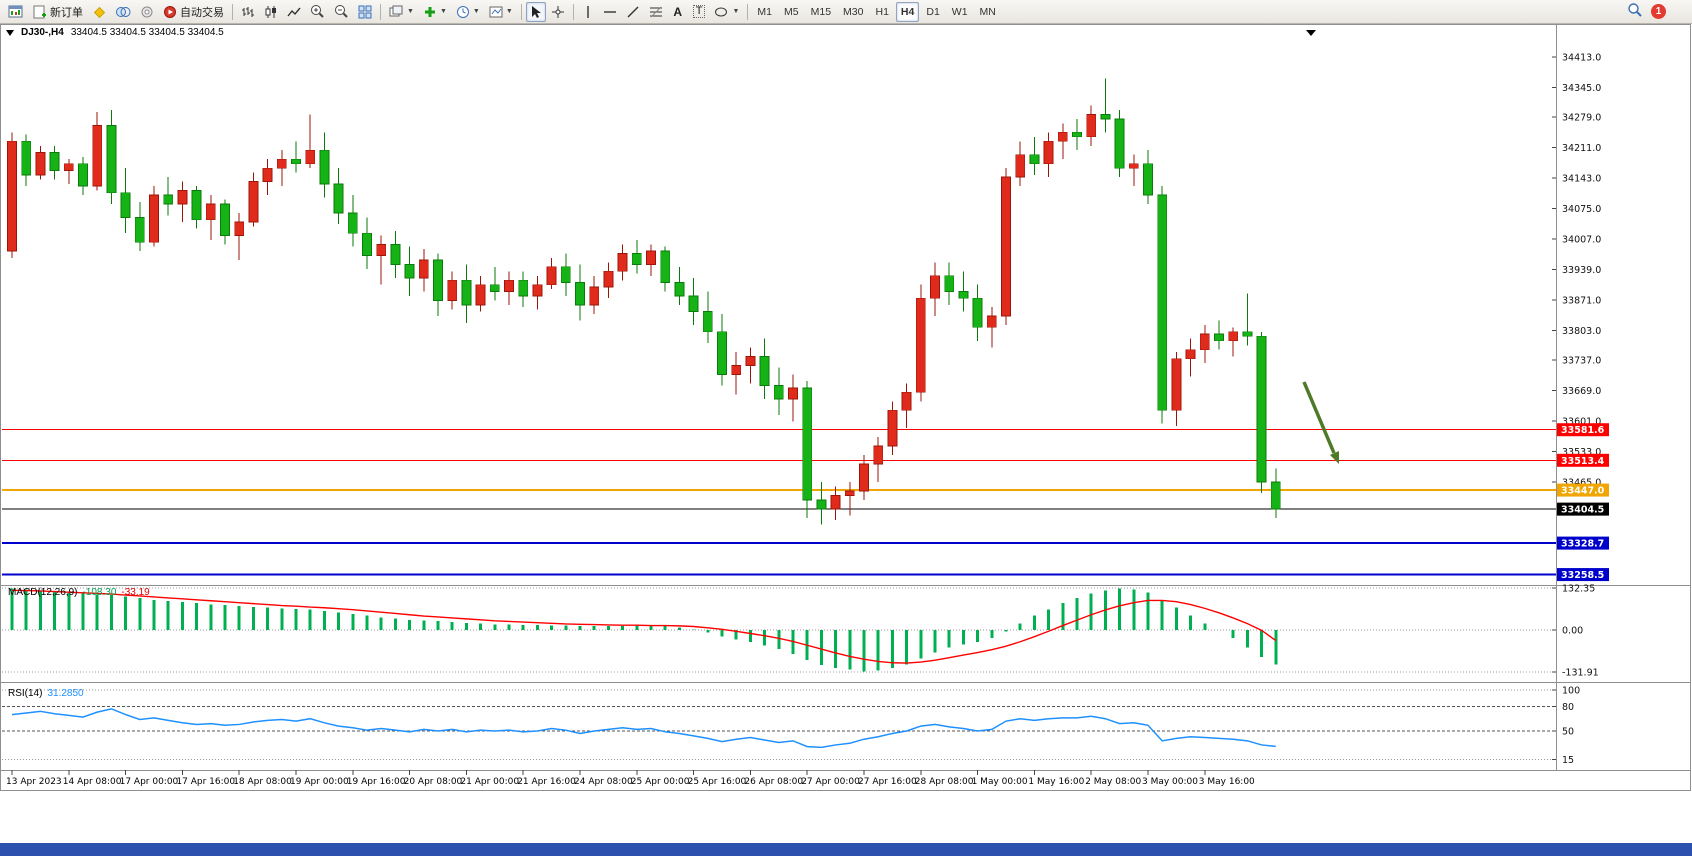 The image size is (1692, 856). Describe the element at coordinates (92, 782) in the screenshot. I see `svg-text: 14 Apr 08:00` at that location.